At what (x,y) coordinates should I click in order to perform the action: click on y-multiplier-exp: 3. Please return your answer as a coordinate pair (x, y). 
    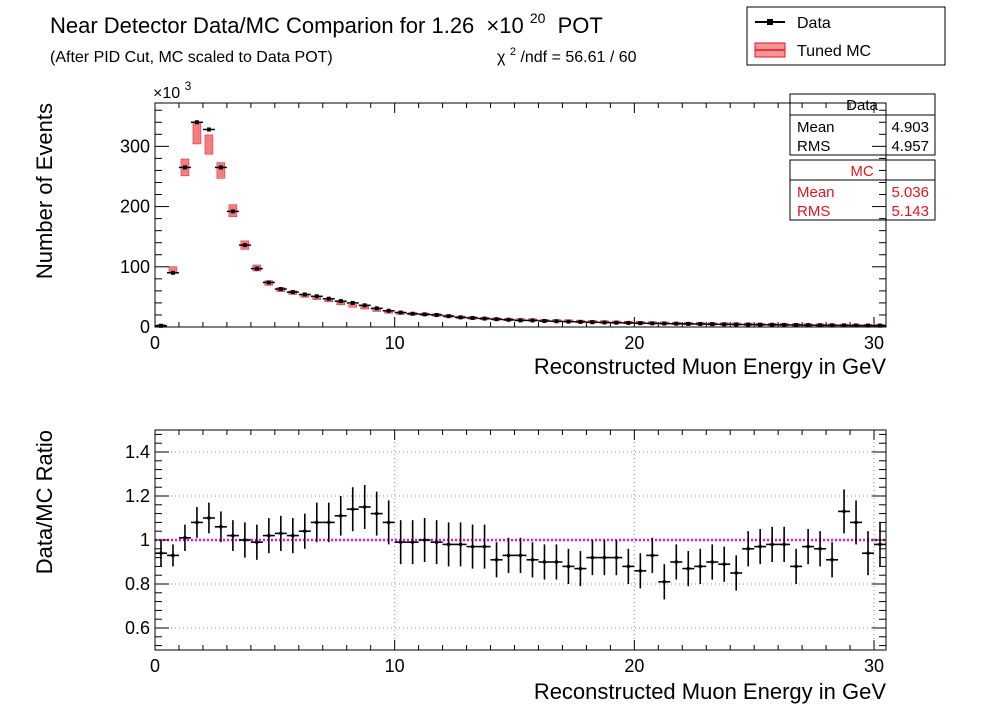
    Looking at the image, I should click on (188, 86).